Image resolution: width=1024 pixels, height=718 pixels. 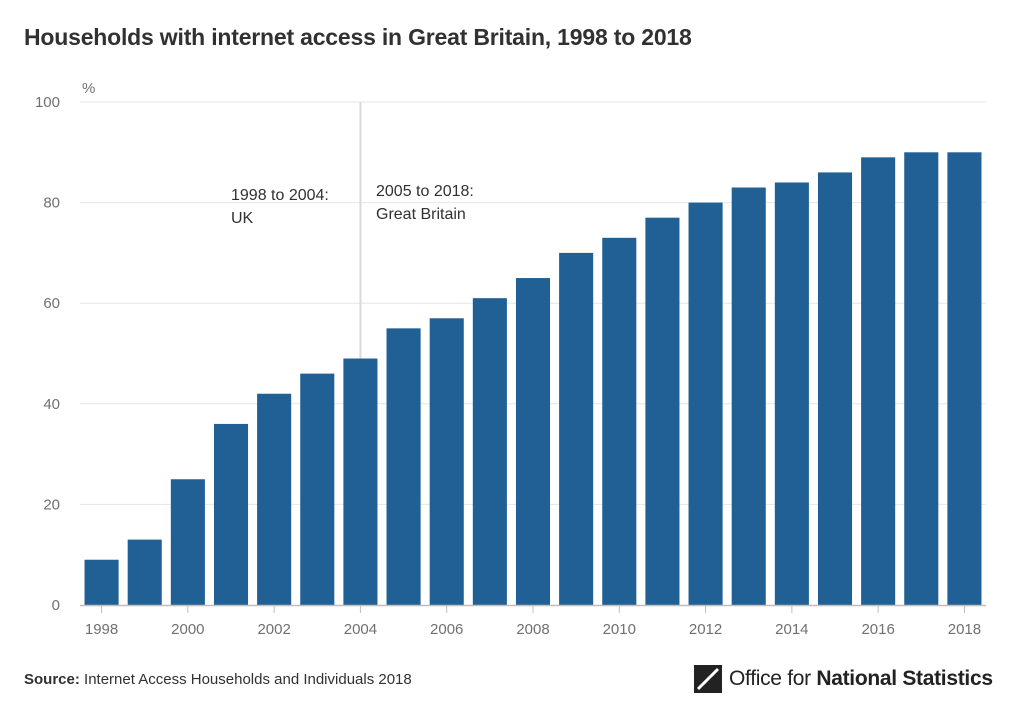 What do you see at coordinates (51, 404) in the screenshot?
I see `y-tick-label: 40` at bounding box center [51, 404].